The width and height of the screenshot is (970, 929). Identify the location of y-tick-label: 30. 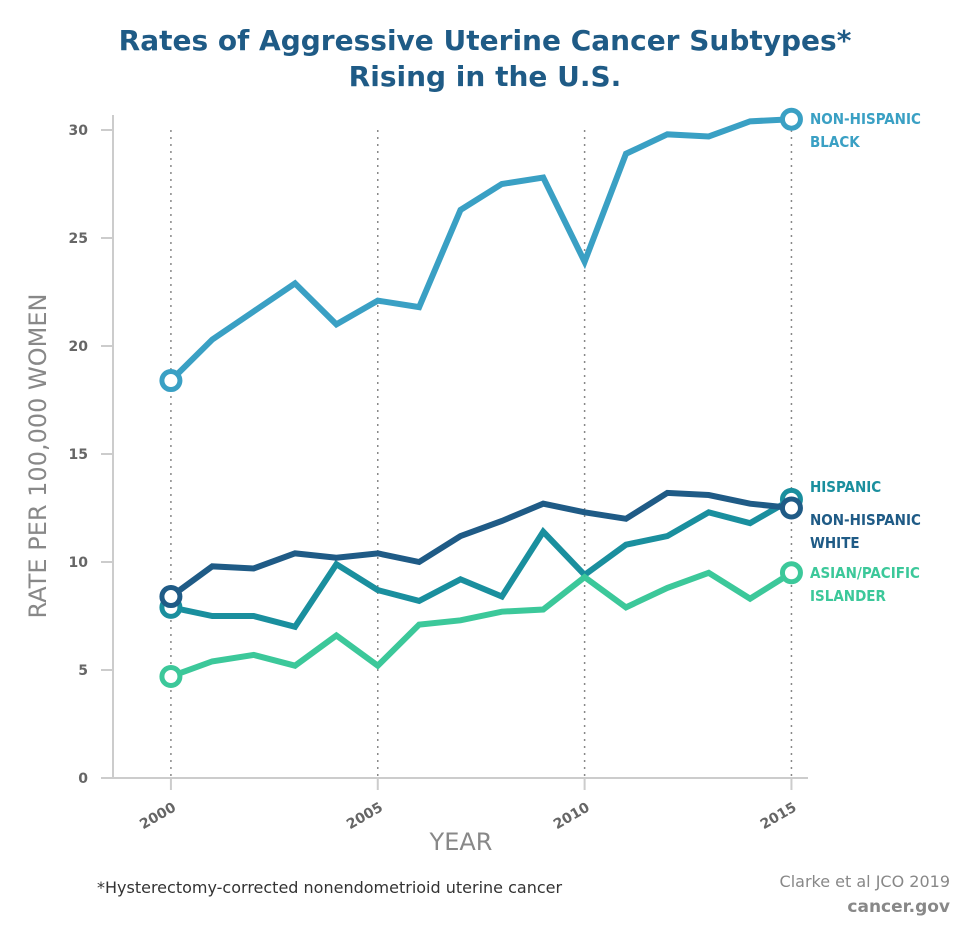
(79, 131).